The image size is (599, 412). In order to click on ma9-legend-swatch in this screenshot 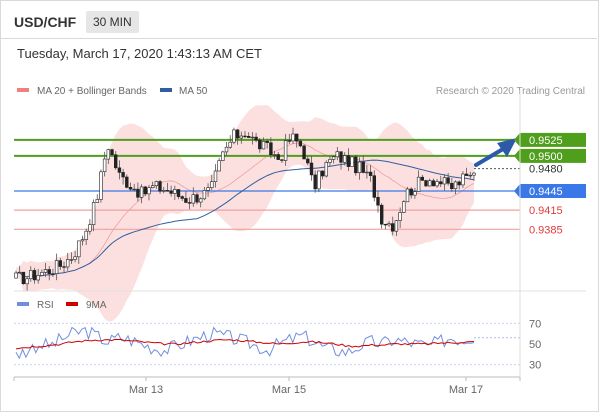, I will do `click(72, 304)`.